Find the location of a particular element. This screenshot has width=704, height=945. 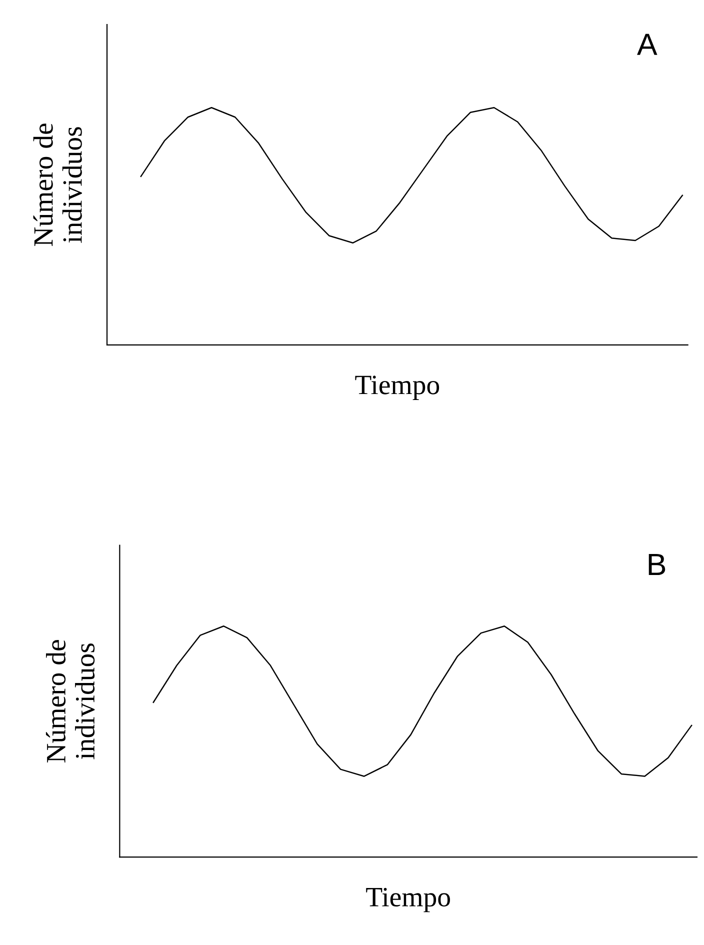

text: A is located at coordinates (647, 44).